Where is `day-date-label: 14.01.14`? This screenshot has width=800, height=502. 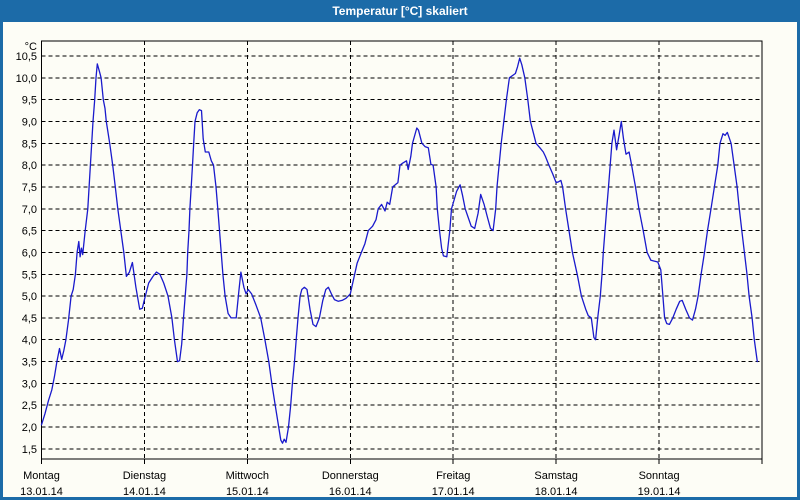
day-date-label: 14.01.14 is located at coordinates (144, 491).